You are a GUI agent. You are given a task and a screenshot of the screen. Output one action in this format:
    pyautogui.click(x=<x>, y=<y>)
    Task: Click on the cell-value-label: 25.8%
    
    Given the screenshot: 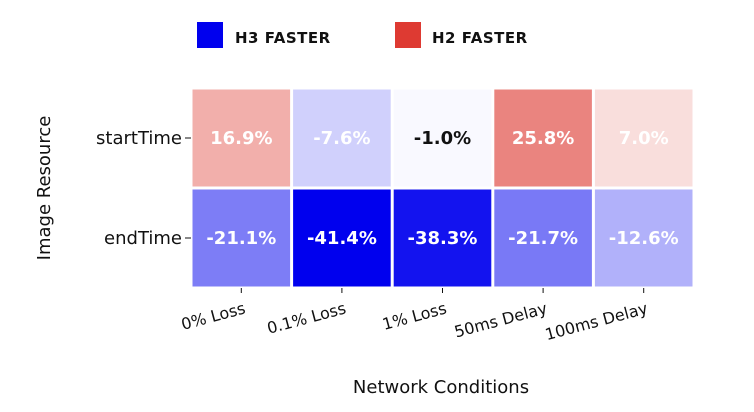 What is the action you would take?
    pyautogui.click(x=543, y=138)
    